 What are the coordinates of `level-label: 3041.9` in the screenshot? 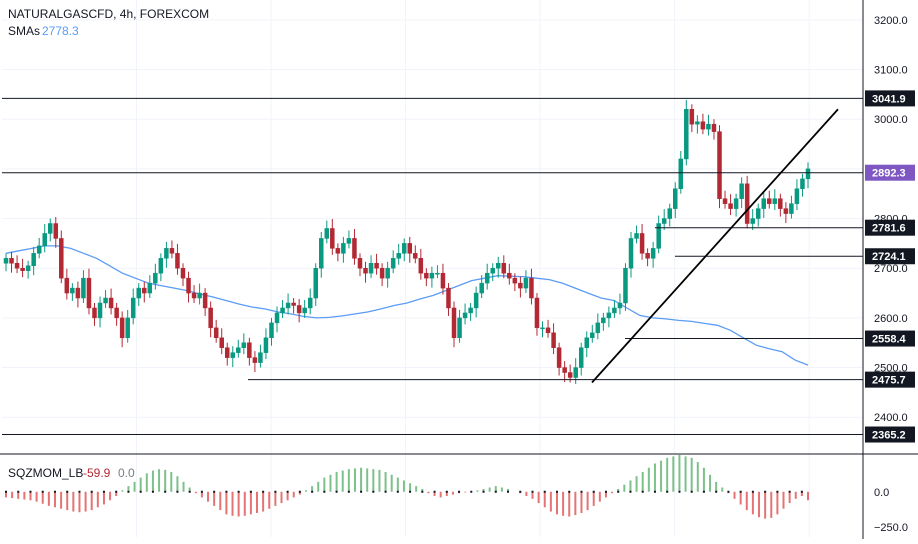 It's located at (889, 99).